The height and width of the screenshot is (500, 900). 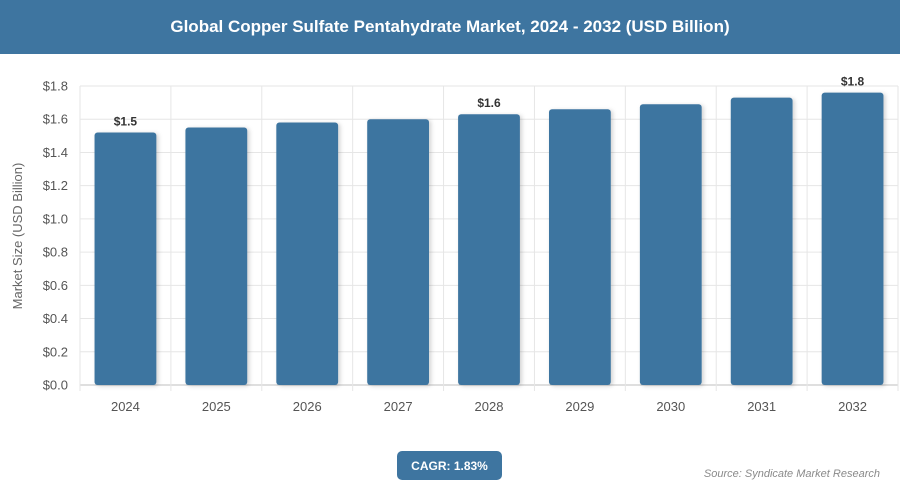 I want to click on bar-2024, so click(x=125, y=258).